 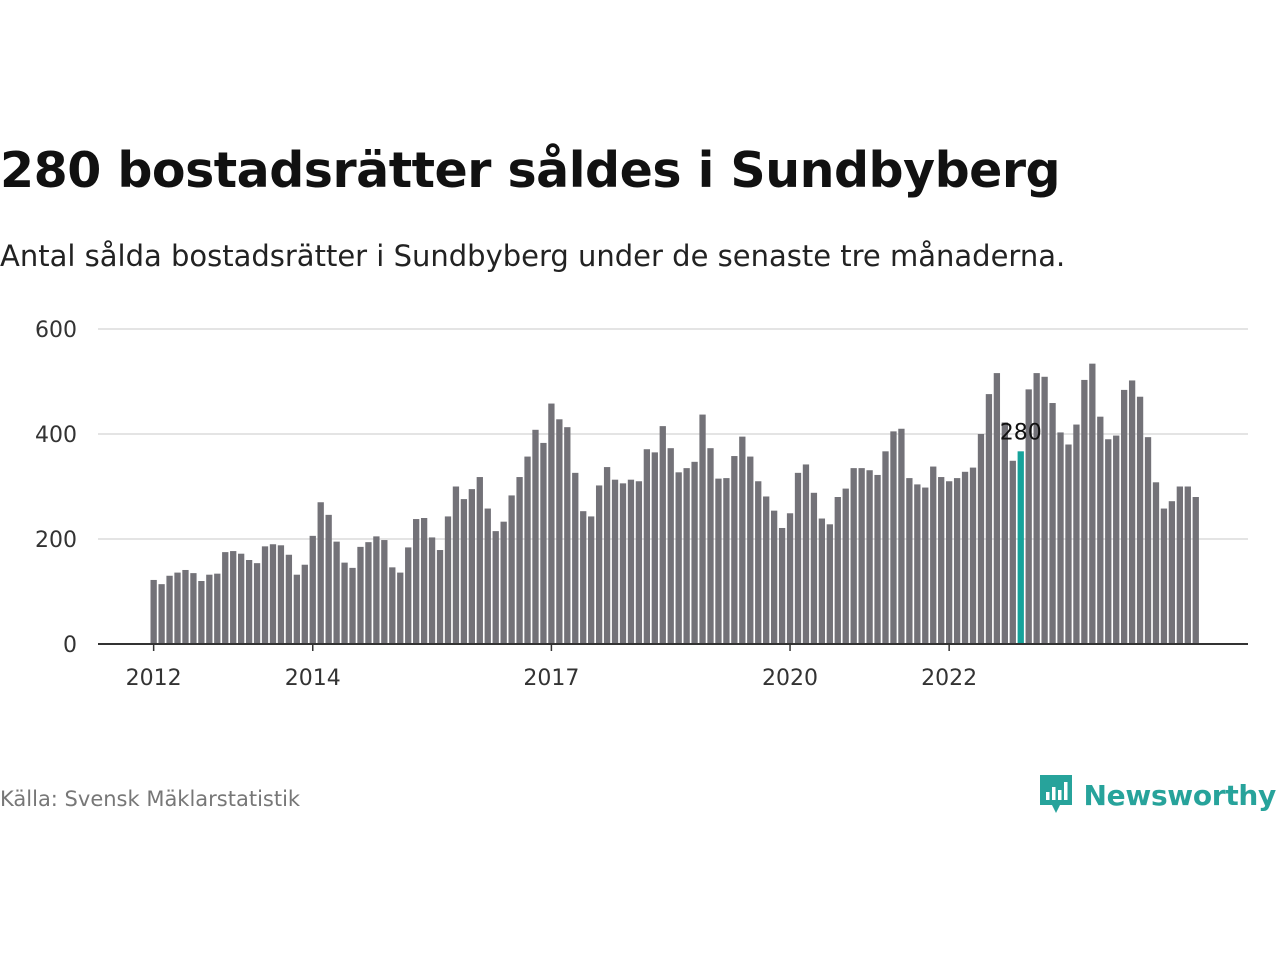 I want to click on y-tick-label: 200, so click(x=56, y=540).